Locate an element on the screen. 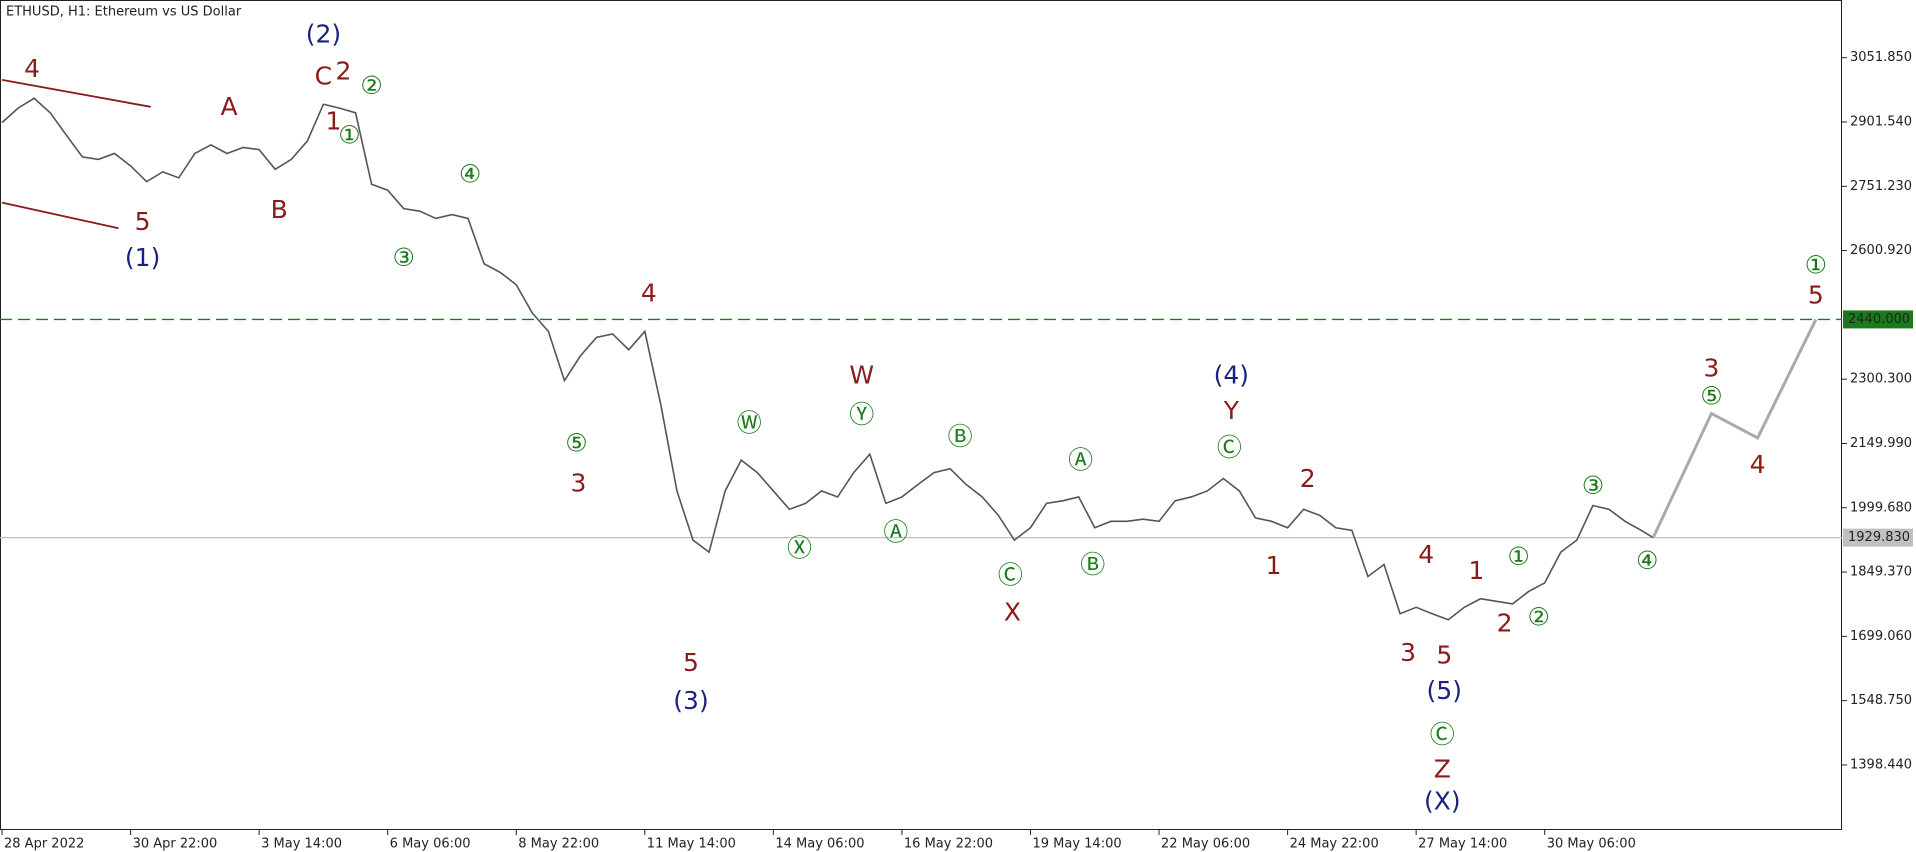 Image resolution: width=1916 pixels, height=852 pixels. wave-label: X is located at coordinates (1012, 612).